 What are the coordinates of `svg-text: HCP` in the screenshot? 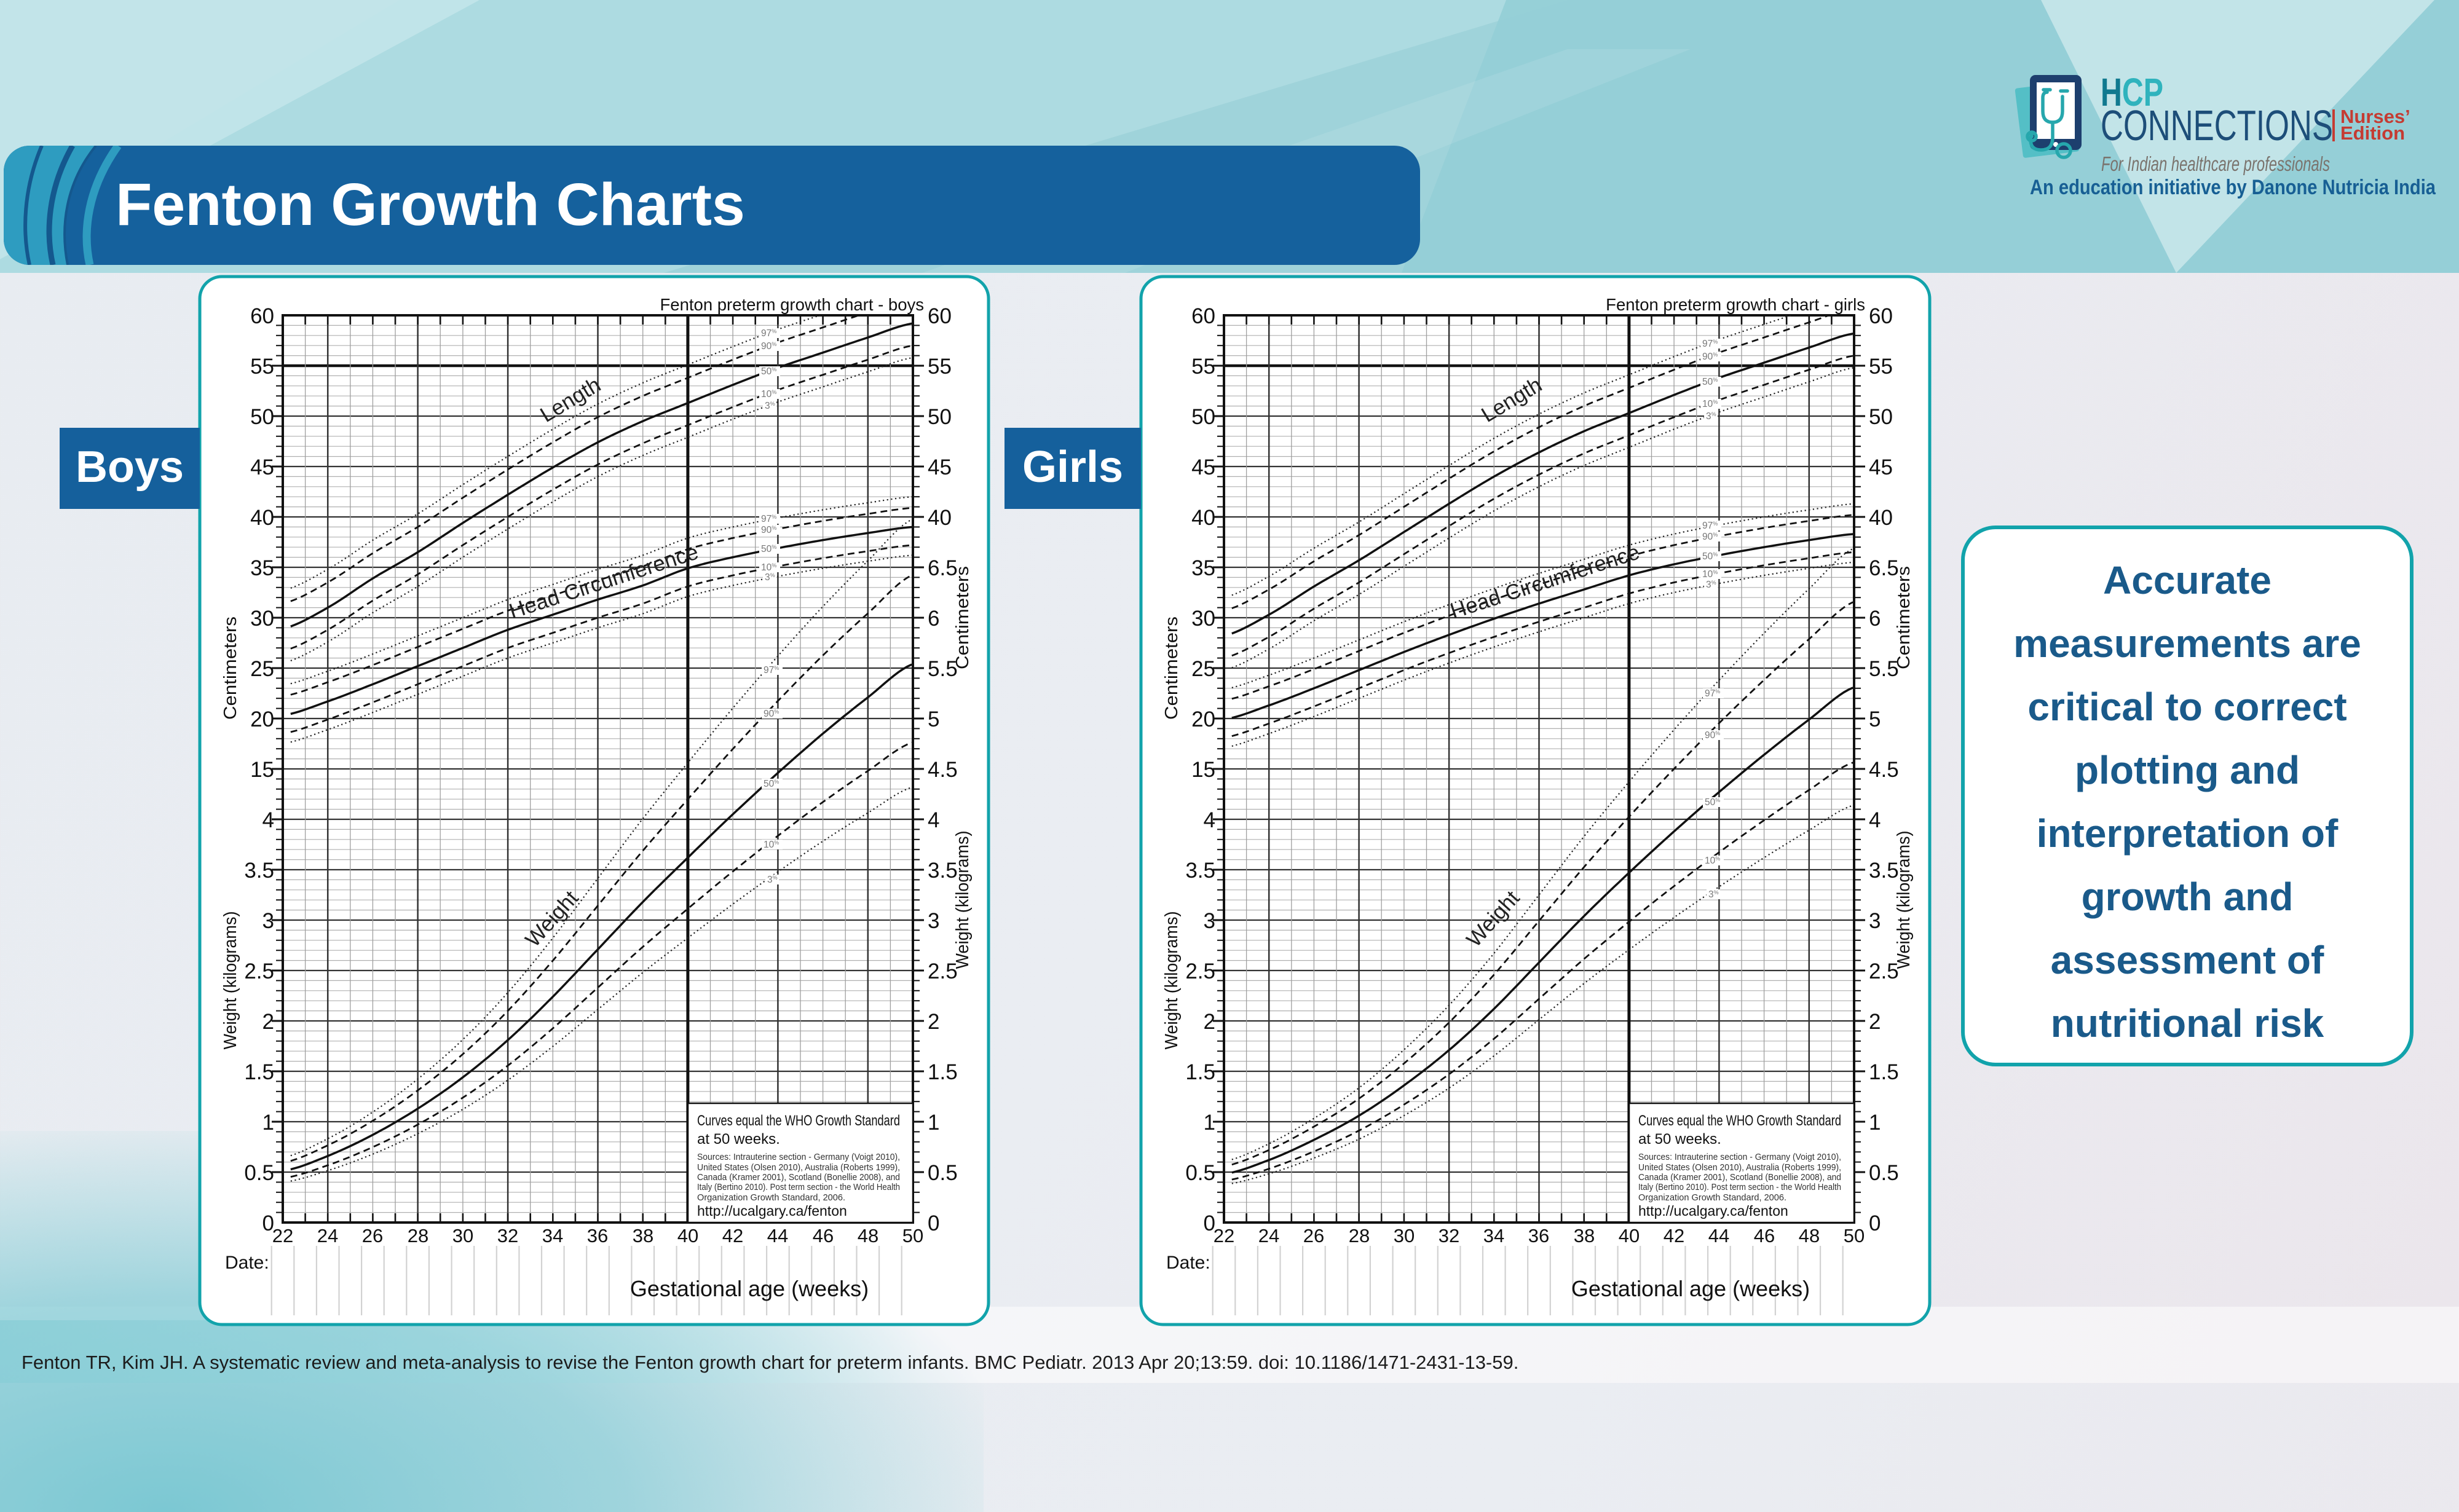 It's located at (2132, 92).